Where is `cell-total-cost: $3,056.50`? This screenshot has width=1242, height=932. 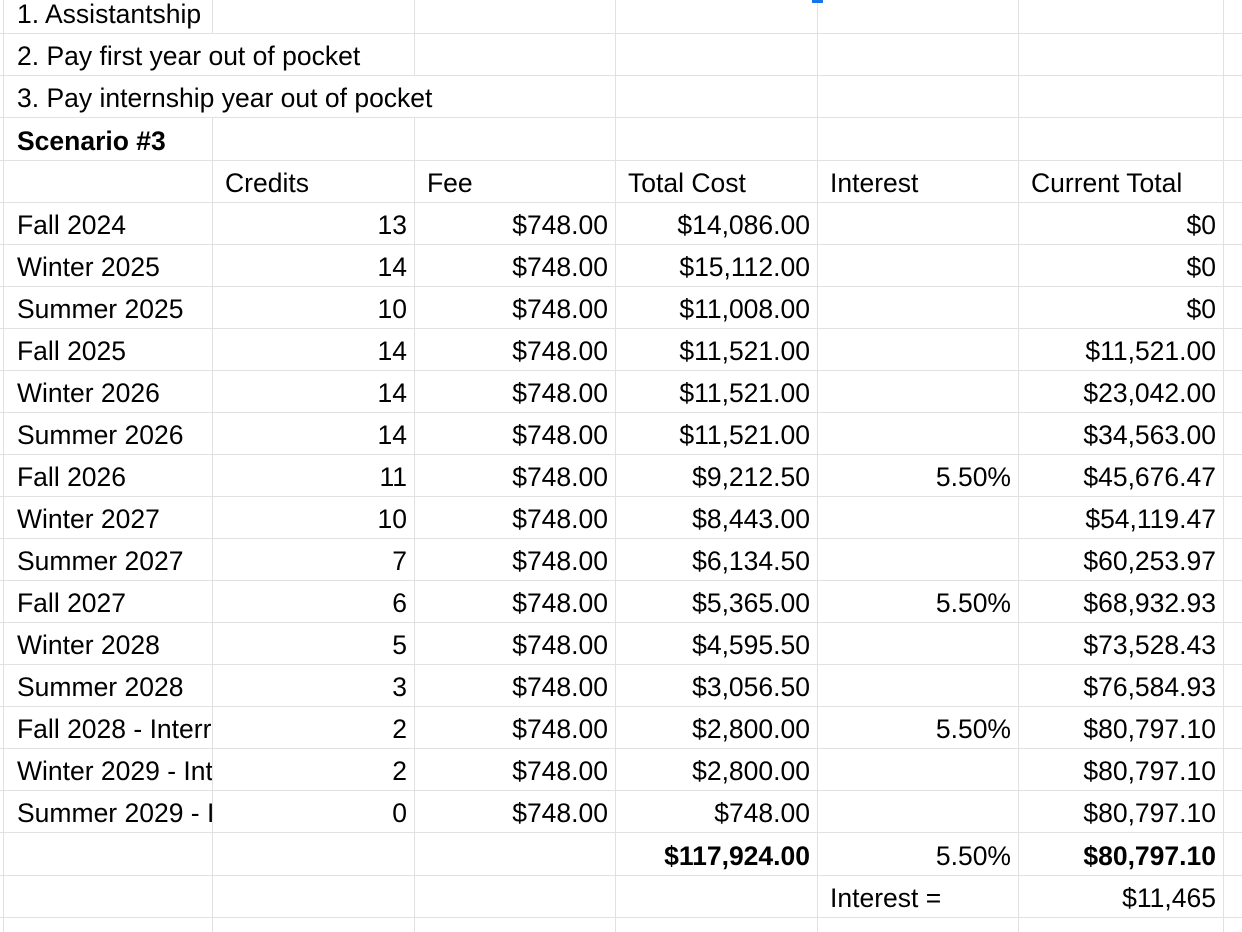
cell-total-cost: $3,056.50 is located at coordinates (717, 685).